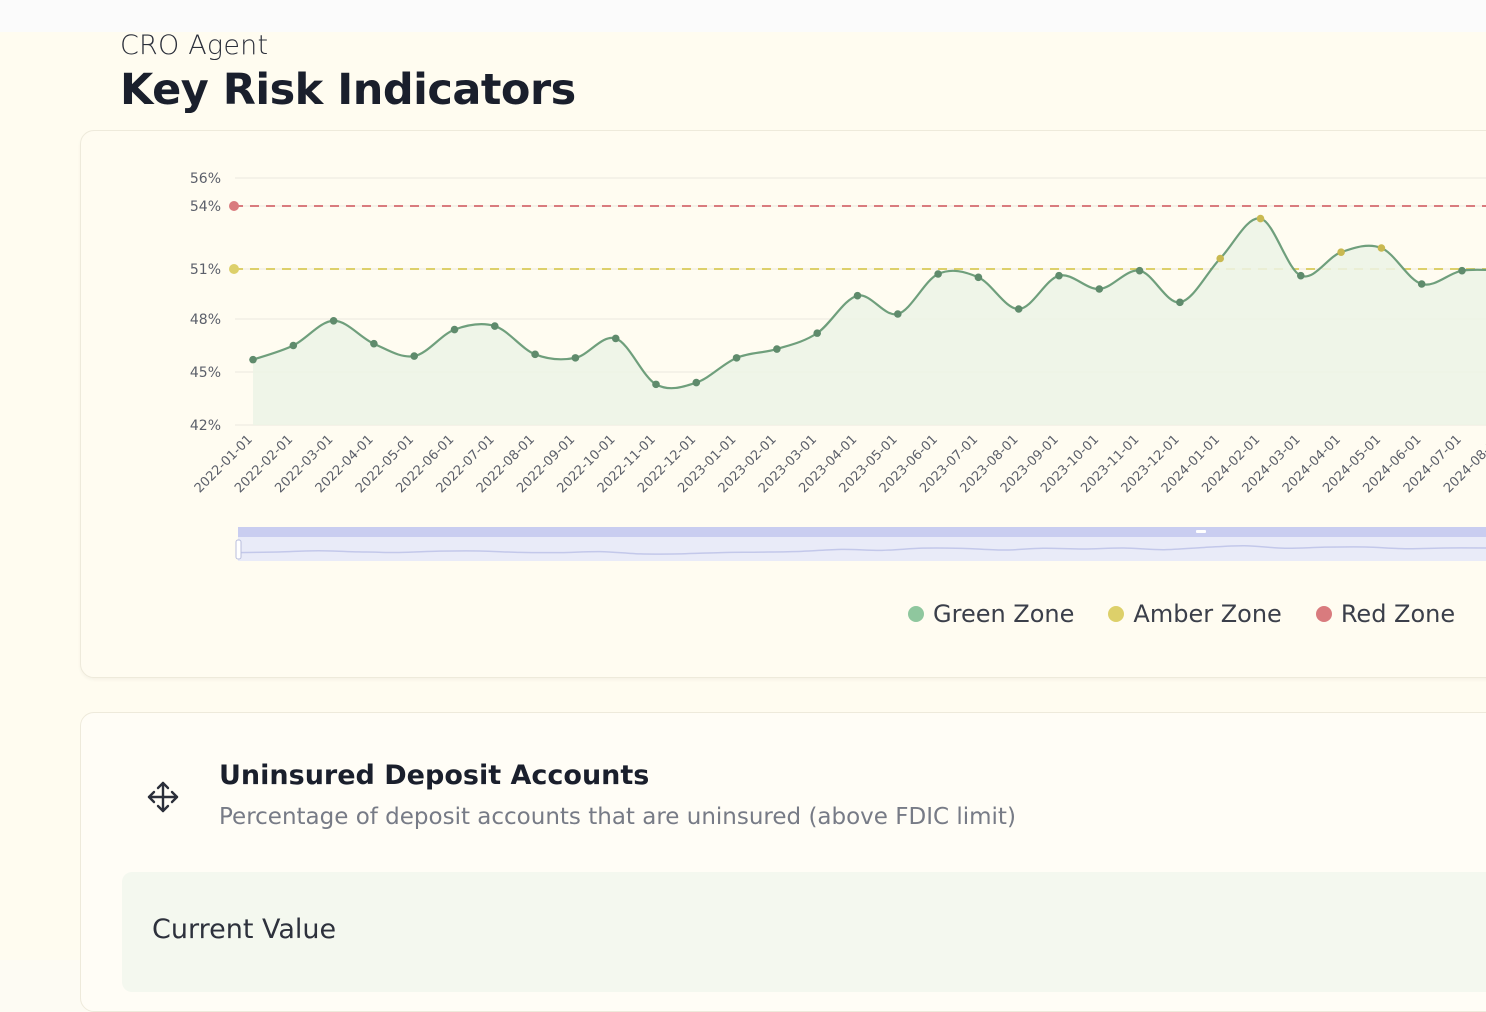  Describe the element at coordinates (205, 426) in the screenshot. I see `y-tick-label: 42%` at that location.